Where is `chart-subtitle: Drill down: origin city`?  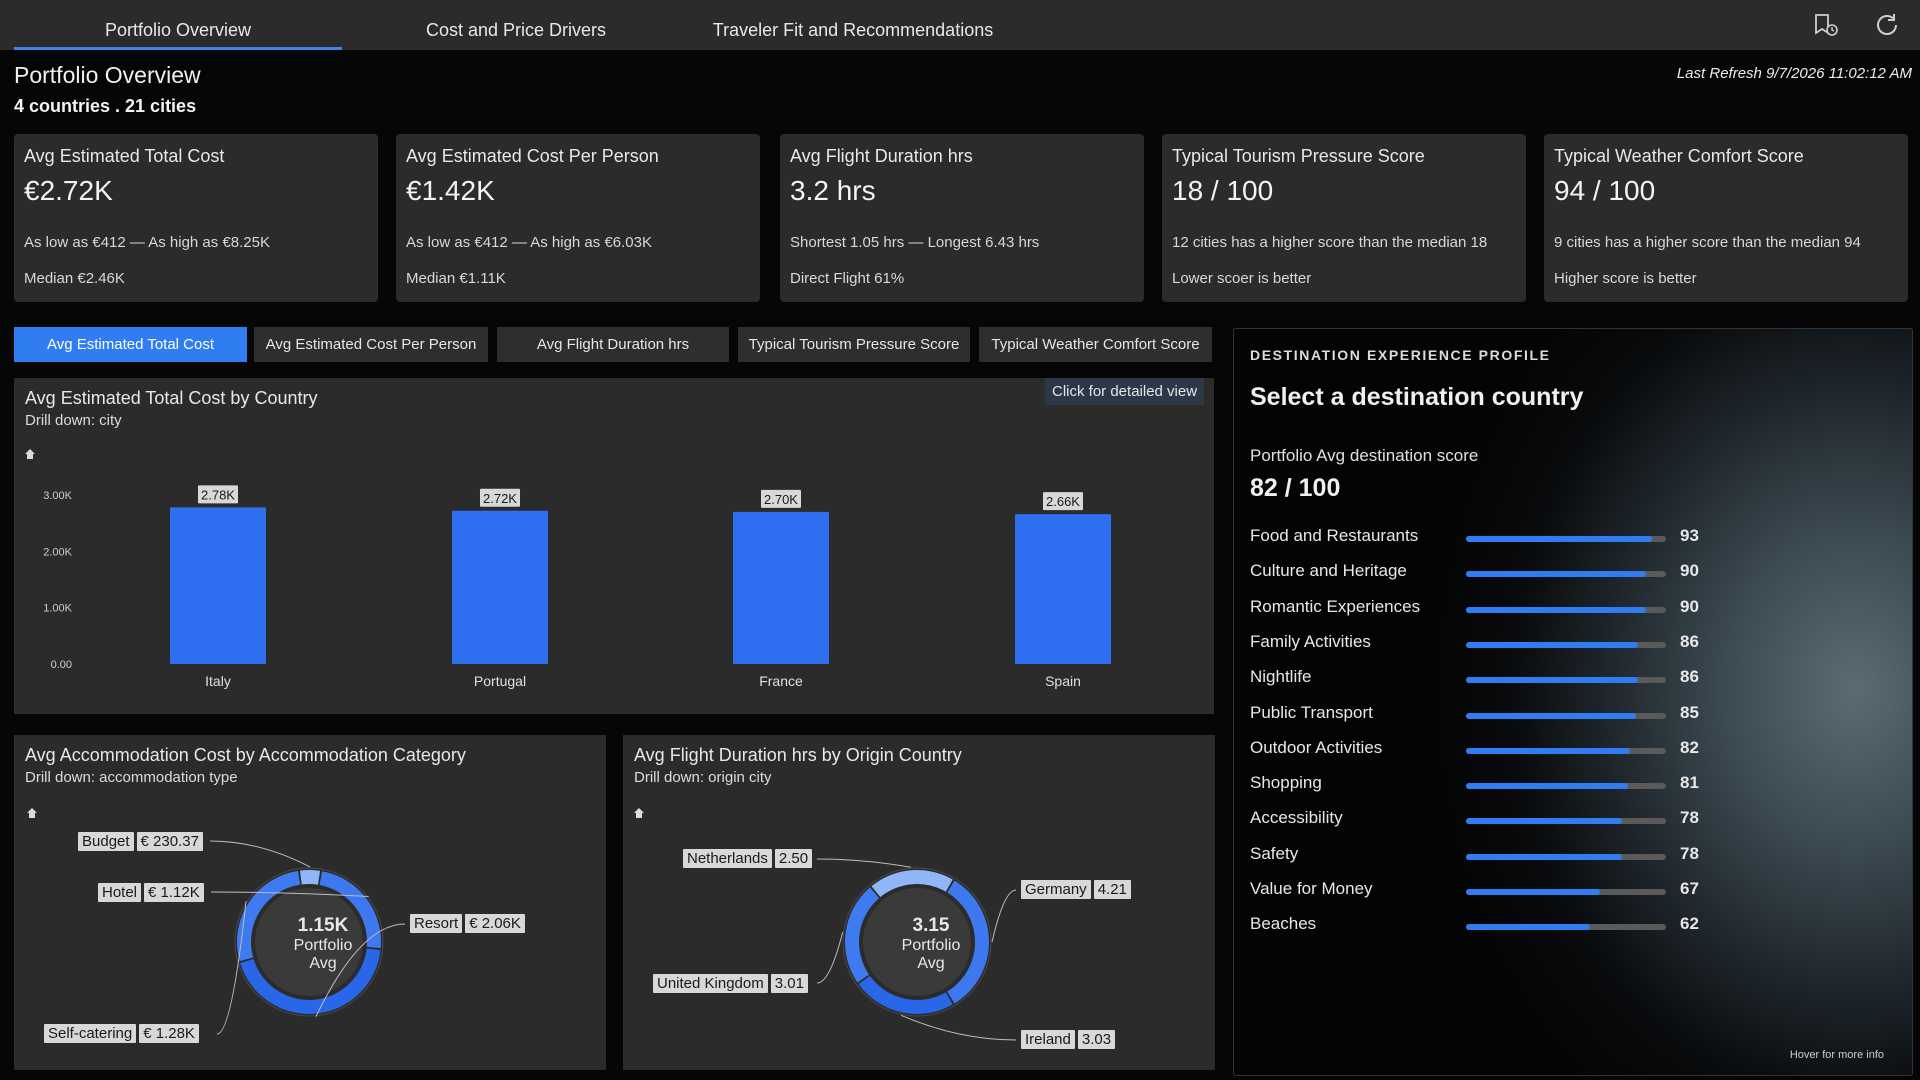
chart-subtitle: Drill down: origin city is located at coordinates (703, 777).